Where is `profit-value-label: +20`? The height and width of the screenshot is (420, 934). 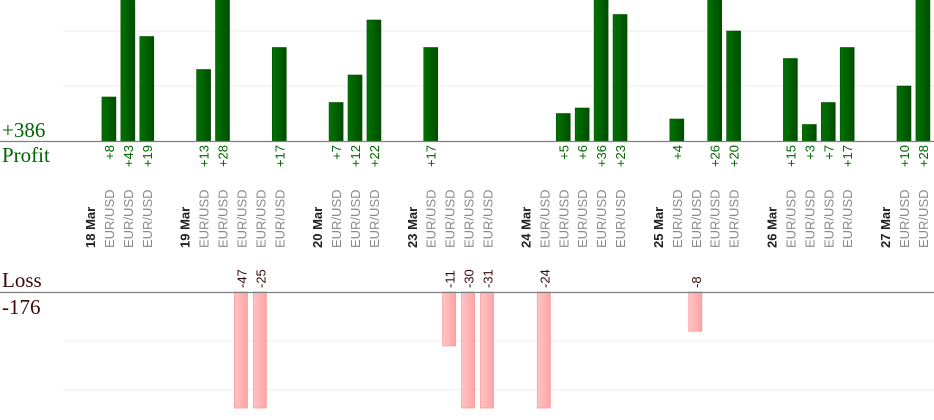 profit-value-label: +20 is located at coordinates (734, 156).